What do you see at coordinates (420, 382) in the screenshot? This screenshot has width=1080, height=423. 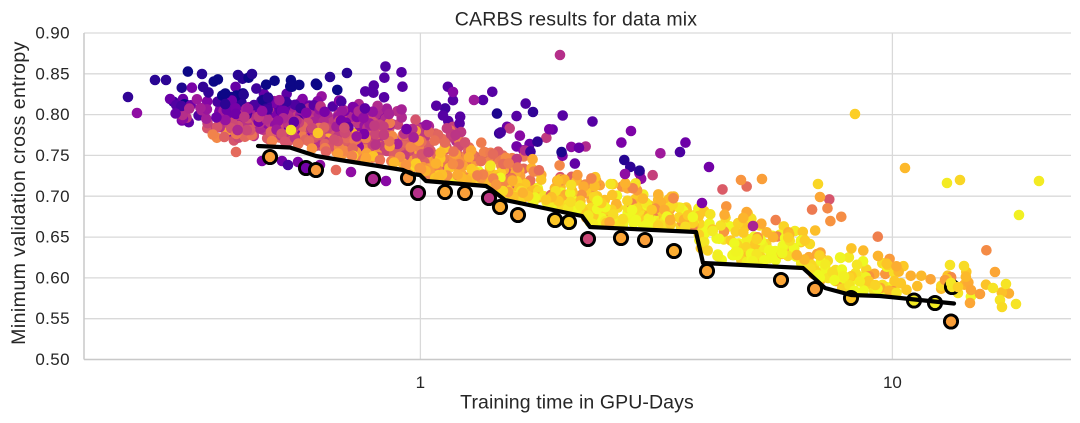 I see `svg-text: 1` at bounding box center [420, 382].